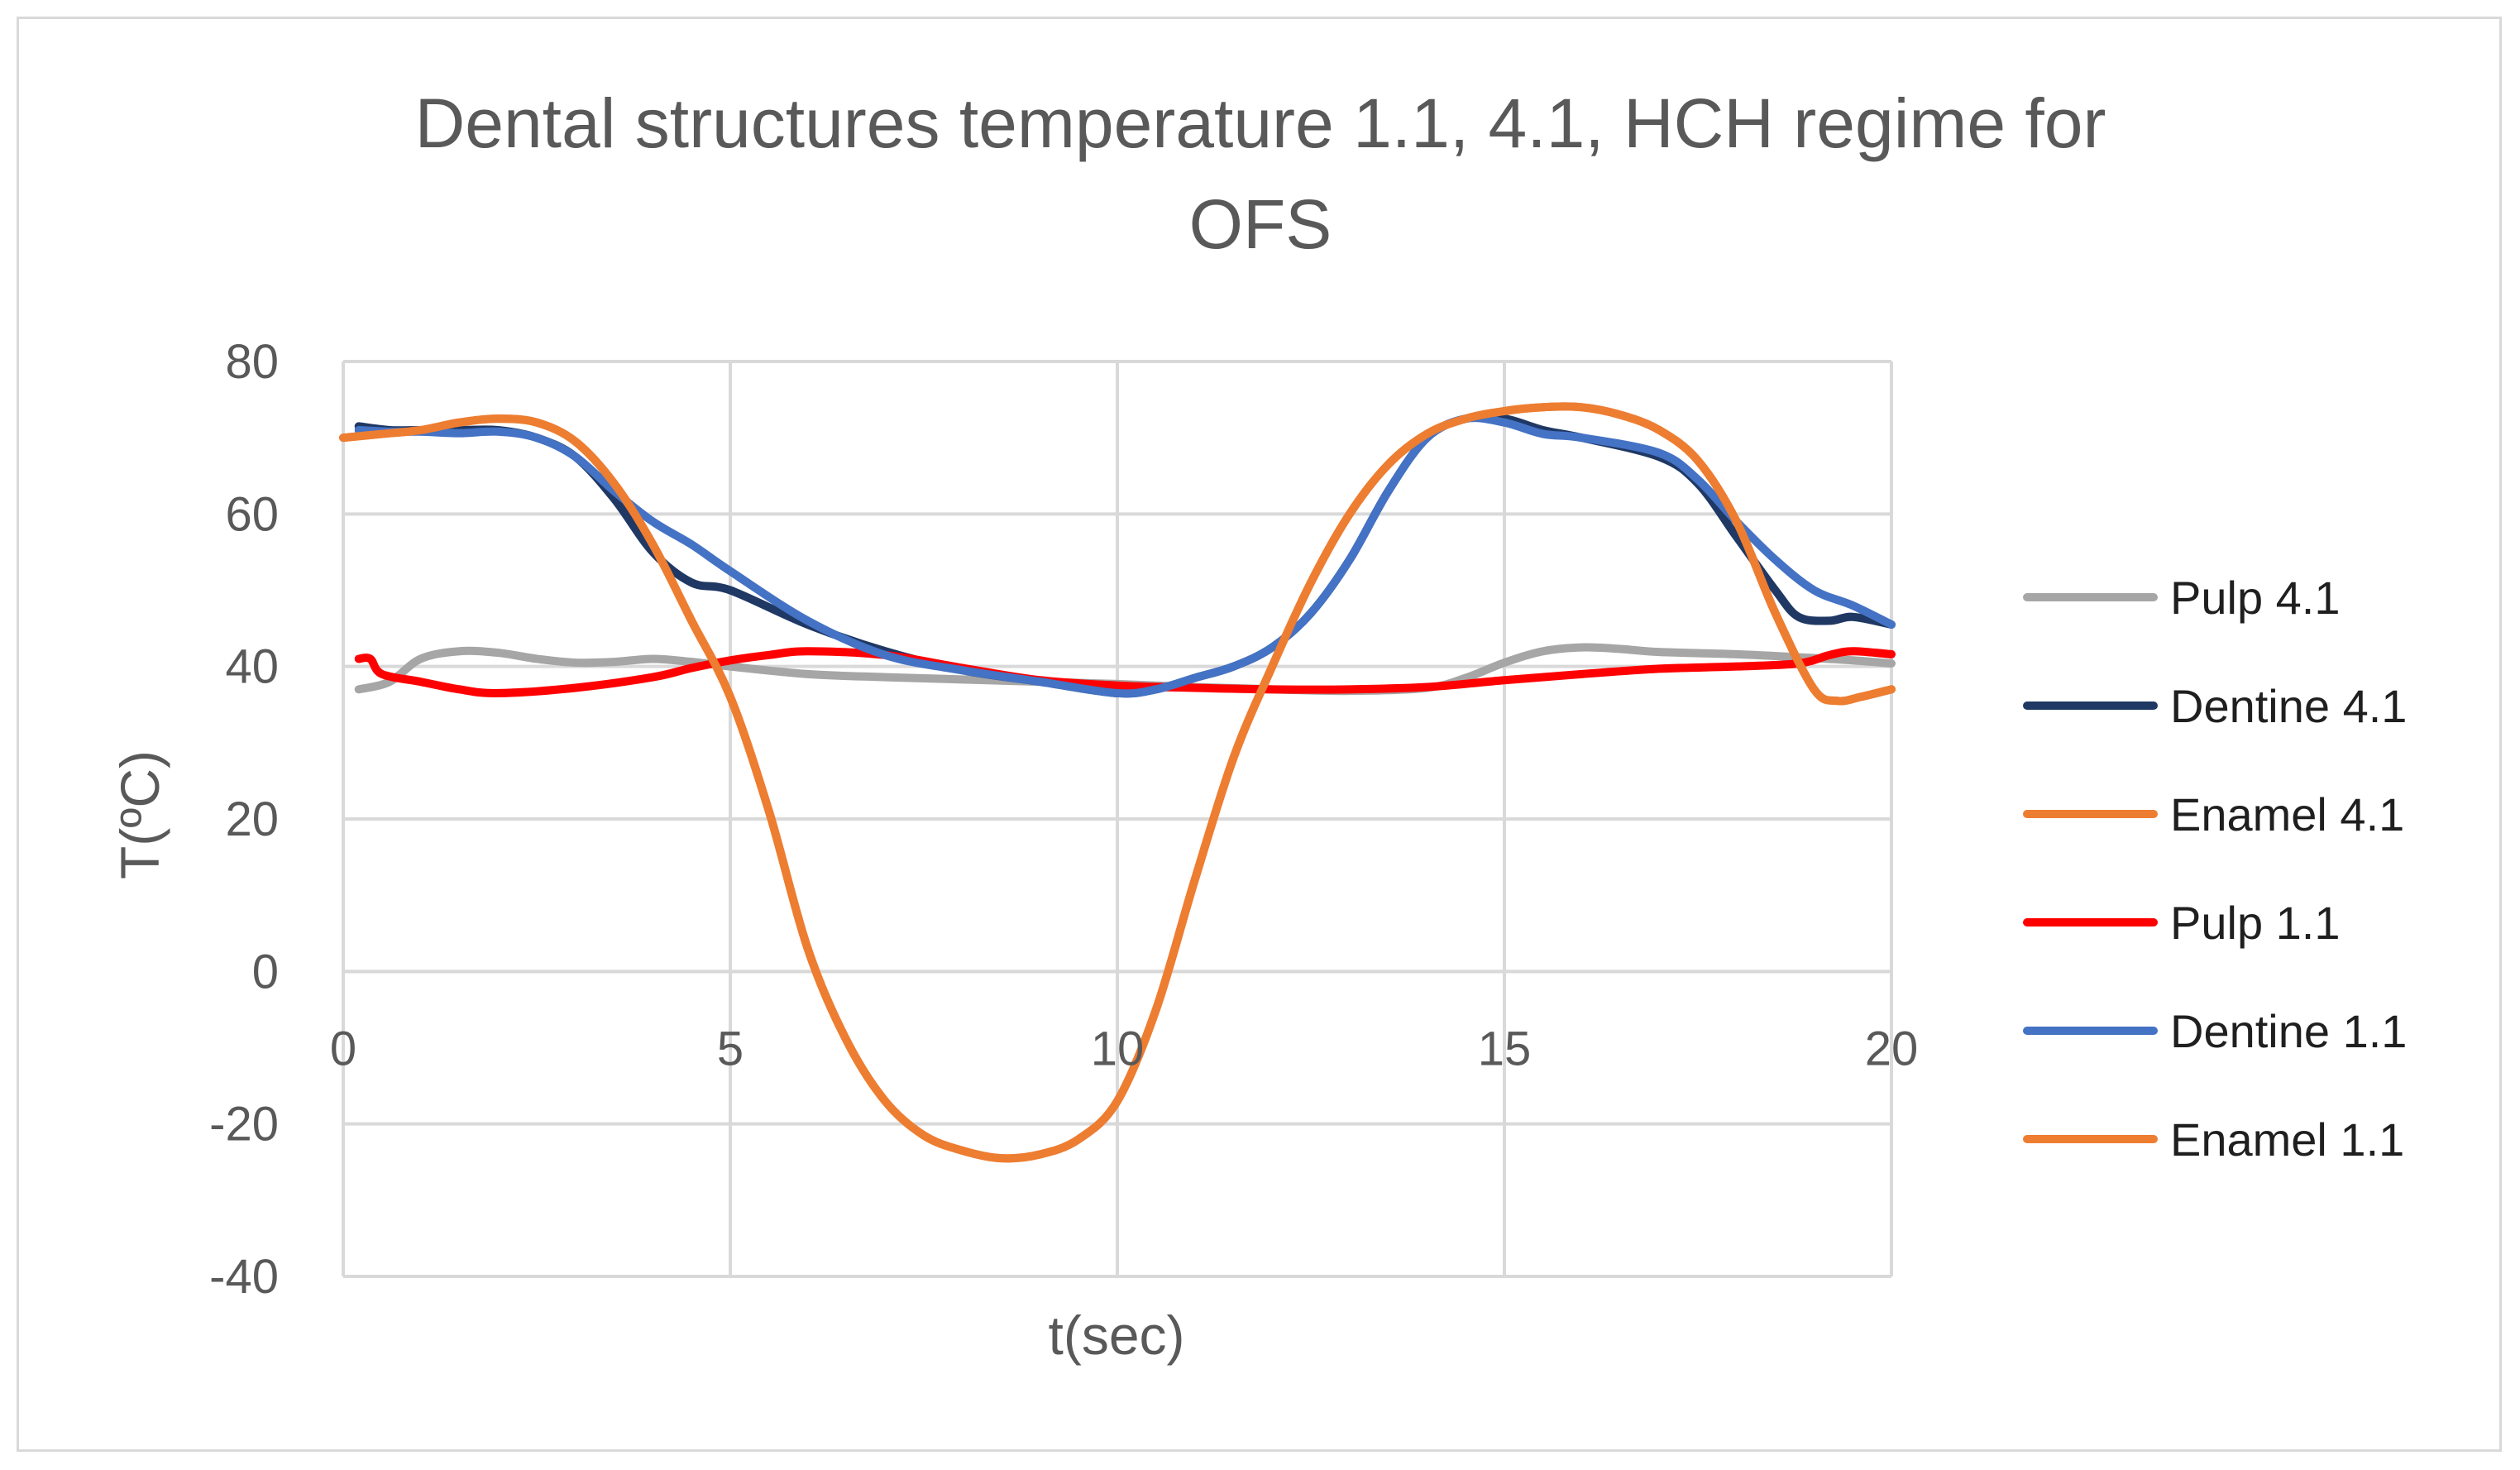  I want to click on legend-label-dentine-4-1: Dentine 4.1, so click(2288, 706).